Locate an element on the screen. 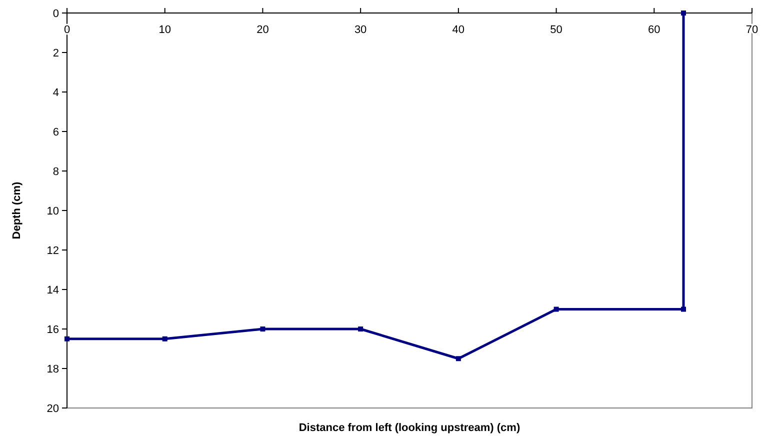 This screenshot has width=769, height=447. x-tick-label: 30 is located at coordinates (360, 30).